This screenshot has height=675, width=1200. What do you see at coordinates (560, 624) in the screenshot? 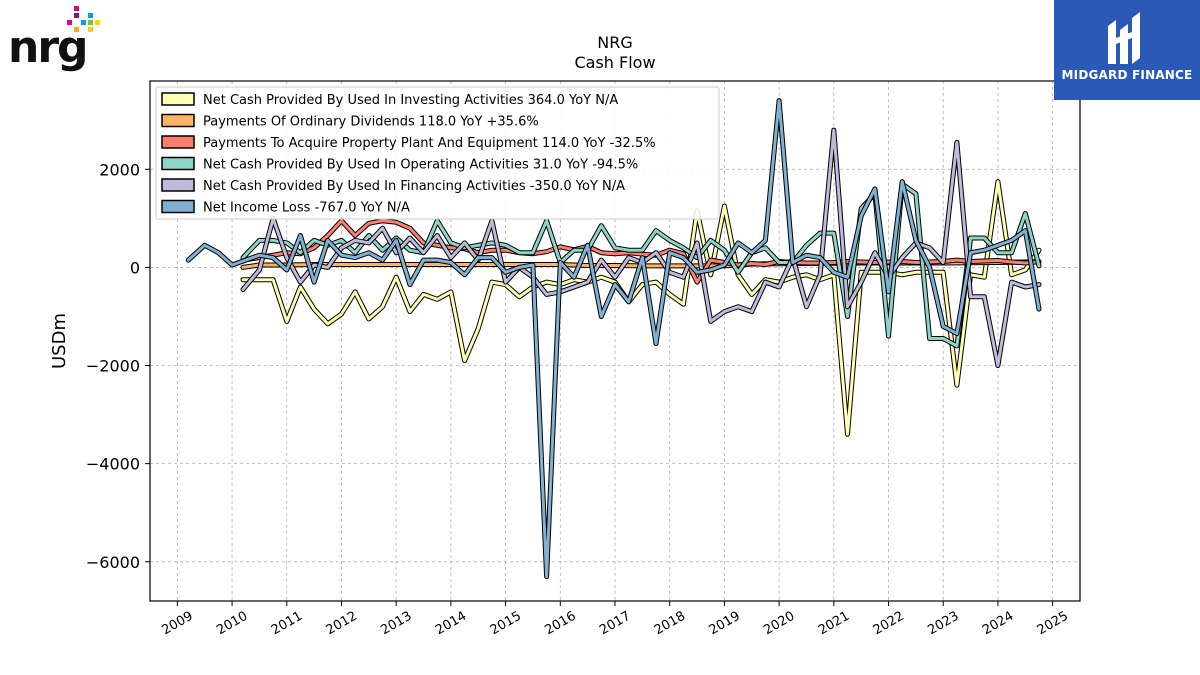
I see `x-tick-label: 2016` at bounding box center [560, 624].